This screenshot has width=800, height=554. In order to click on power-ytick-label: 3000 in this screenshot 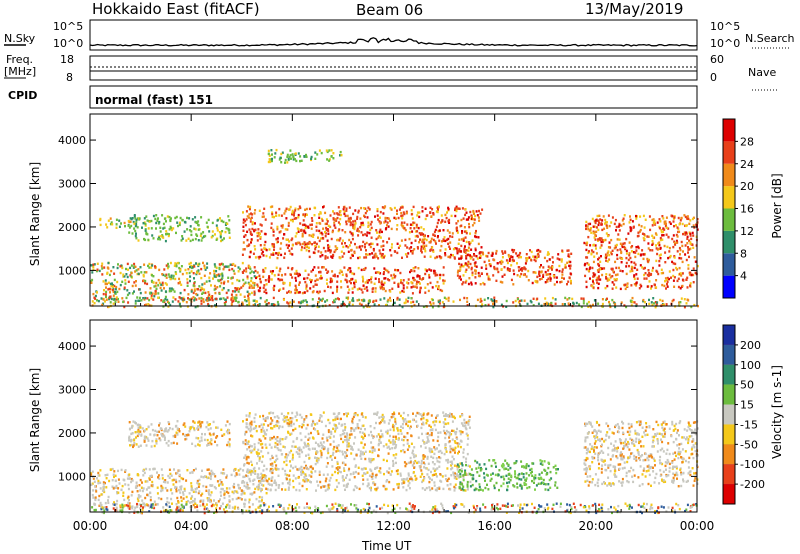, I will do `click(72, 184)`.